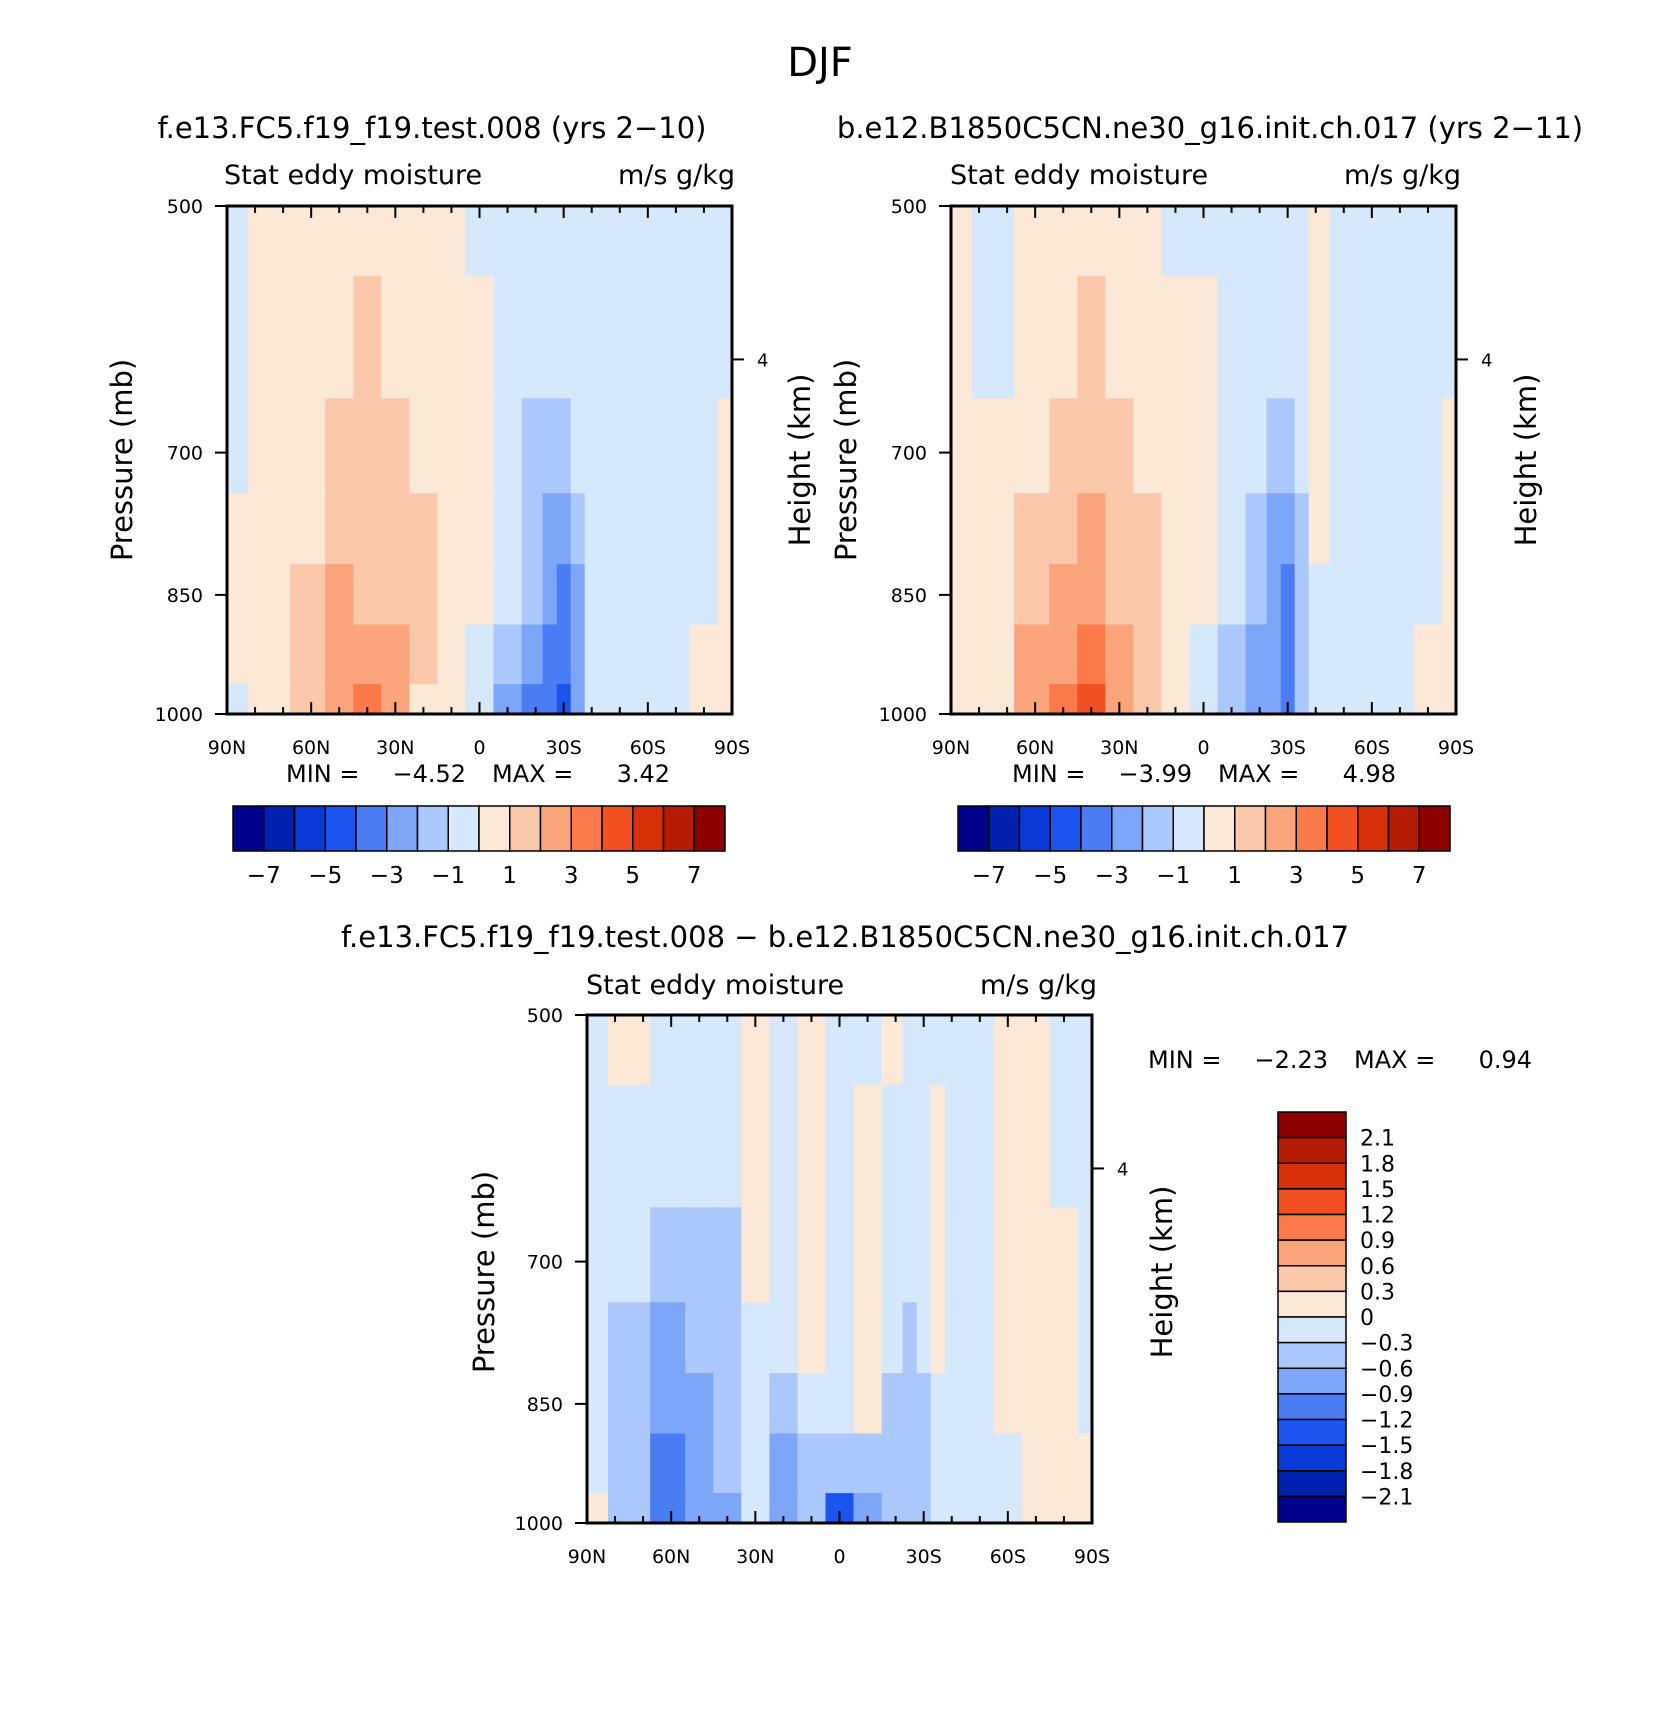 The image size is (1680, 1724). What do you see at coordinates (1038, 985) in the screenshot?
I see `panel-3-right-label: m/s g/kg` at bounding box center [1038, 985].